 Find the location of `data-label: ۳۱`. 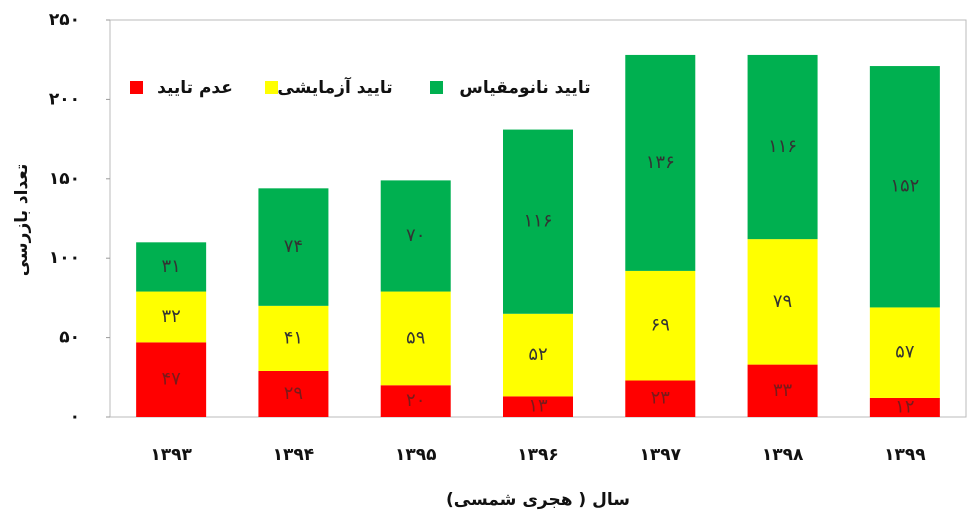

data-label: ۳۱ is located at coordinates (170, 266).